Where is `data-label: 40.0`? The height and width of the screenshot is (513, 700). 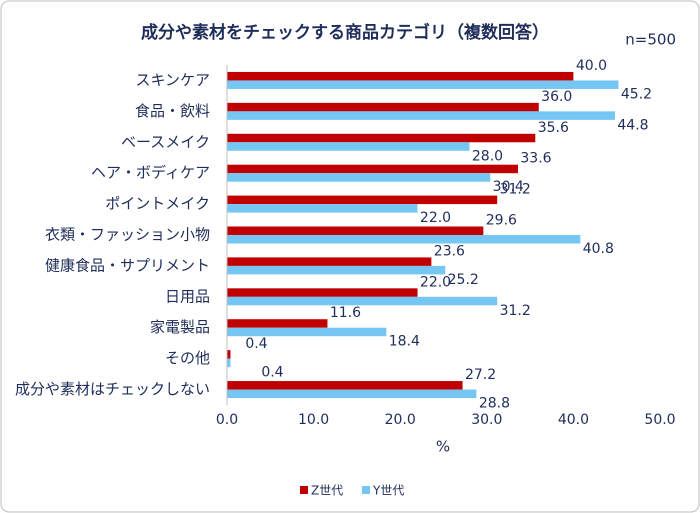
data-label: 40.0 is located at coordinates (591, 66).